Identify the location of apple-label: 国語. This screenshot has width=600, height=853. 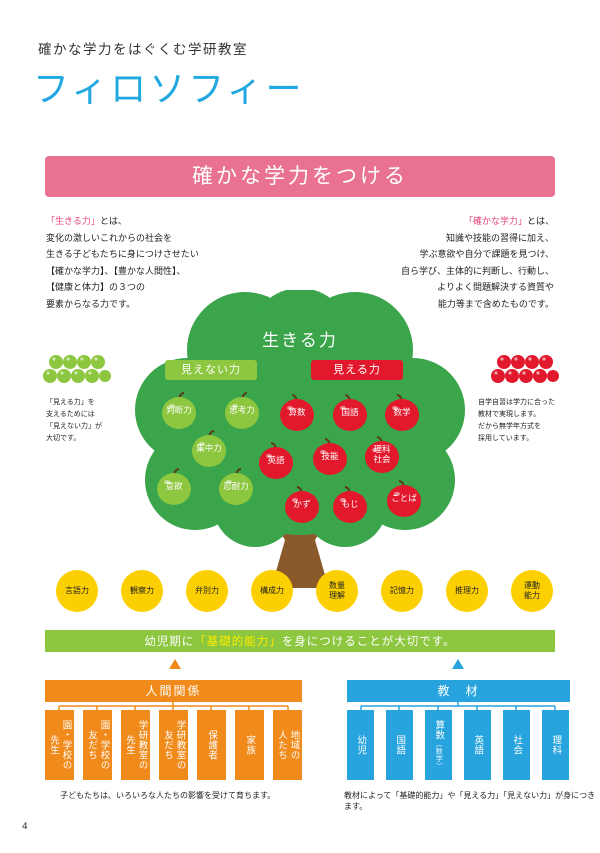
(350, 413).